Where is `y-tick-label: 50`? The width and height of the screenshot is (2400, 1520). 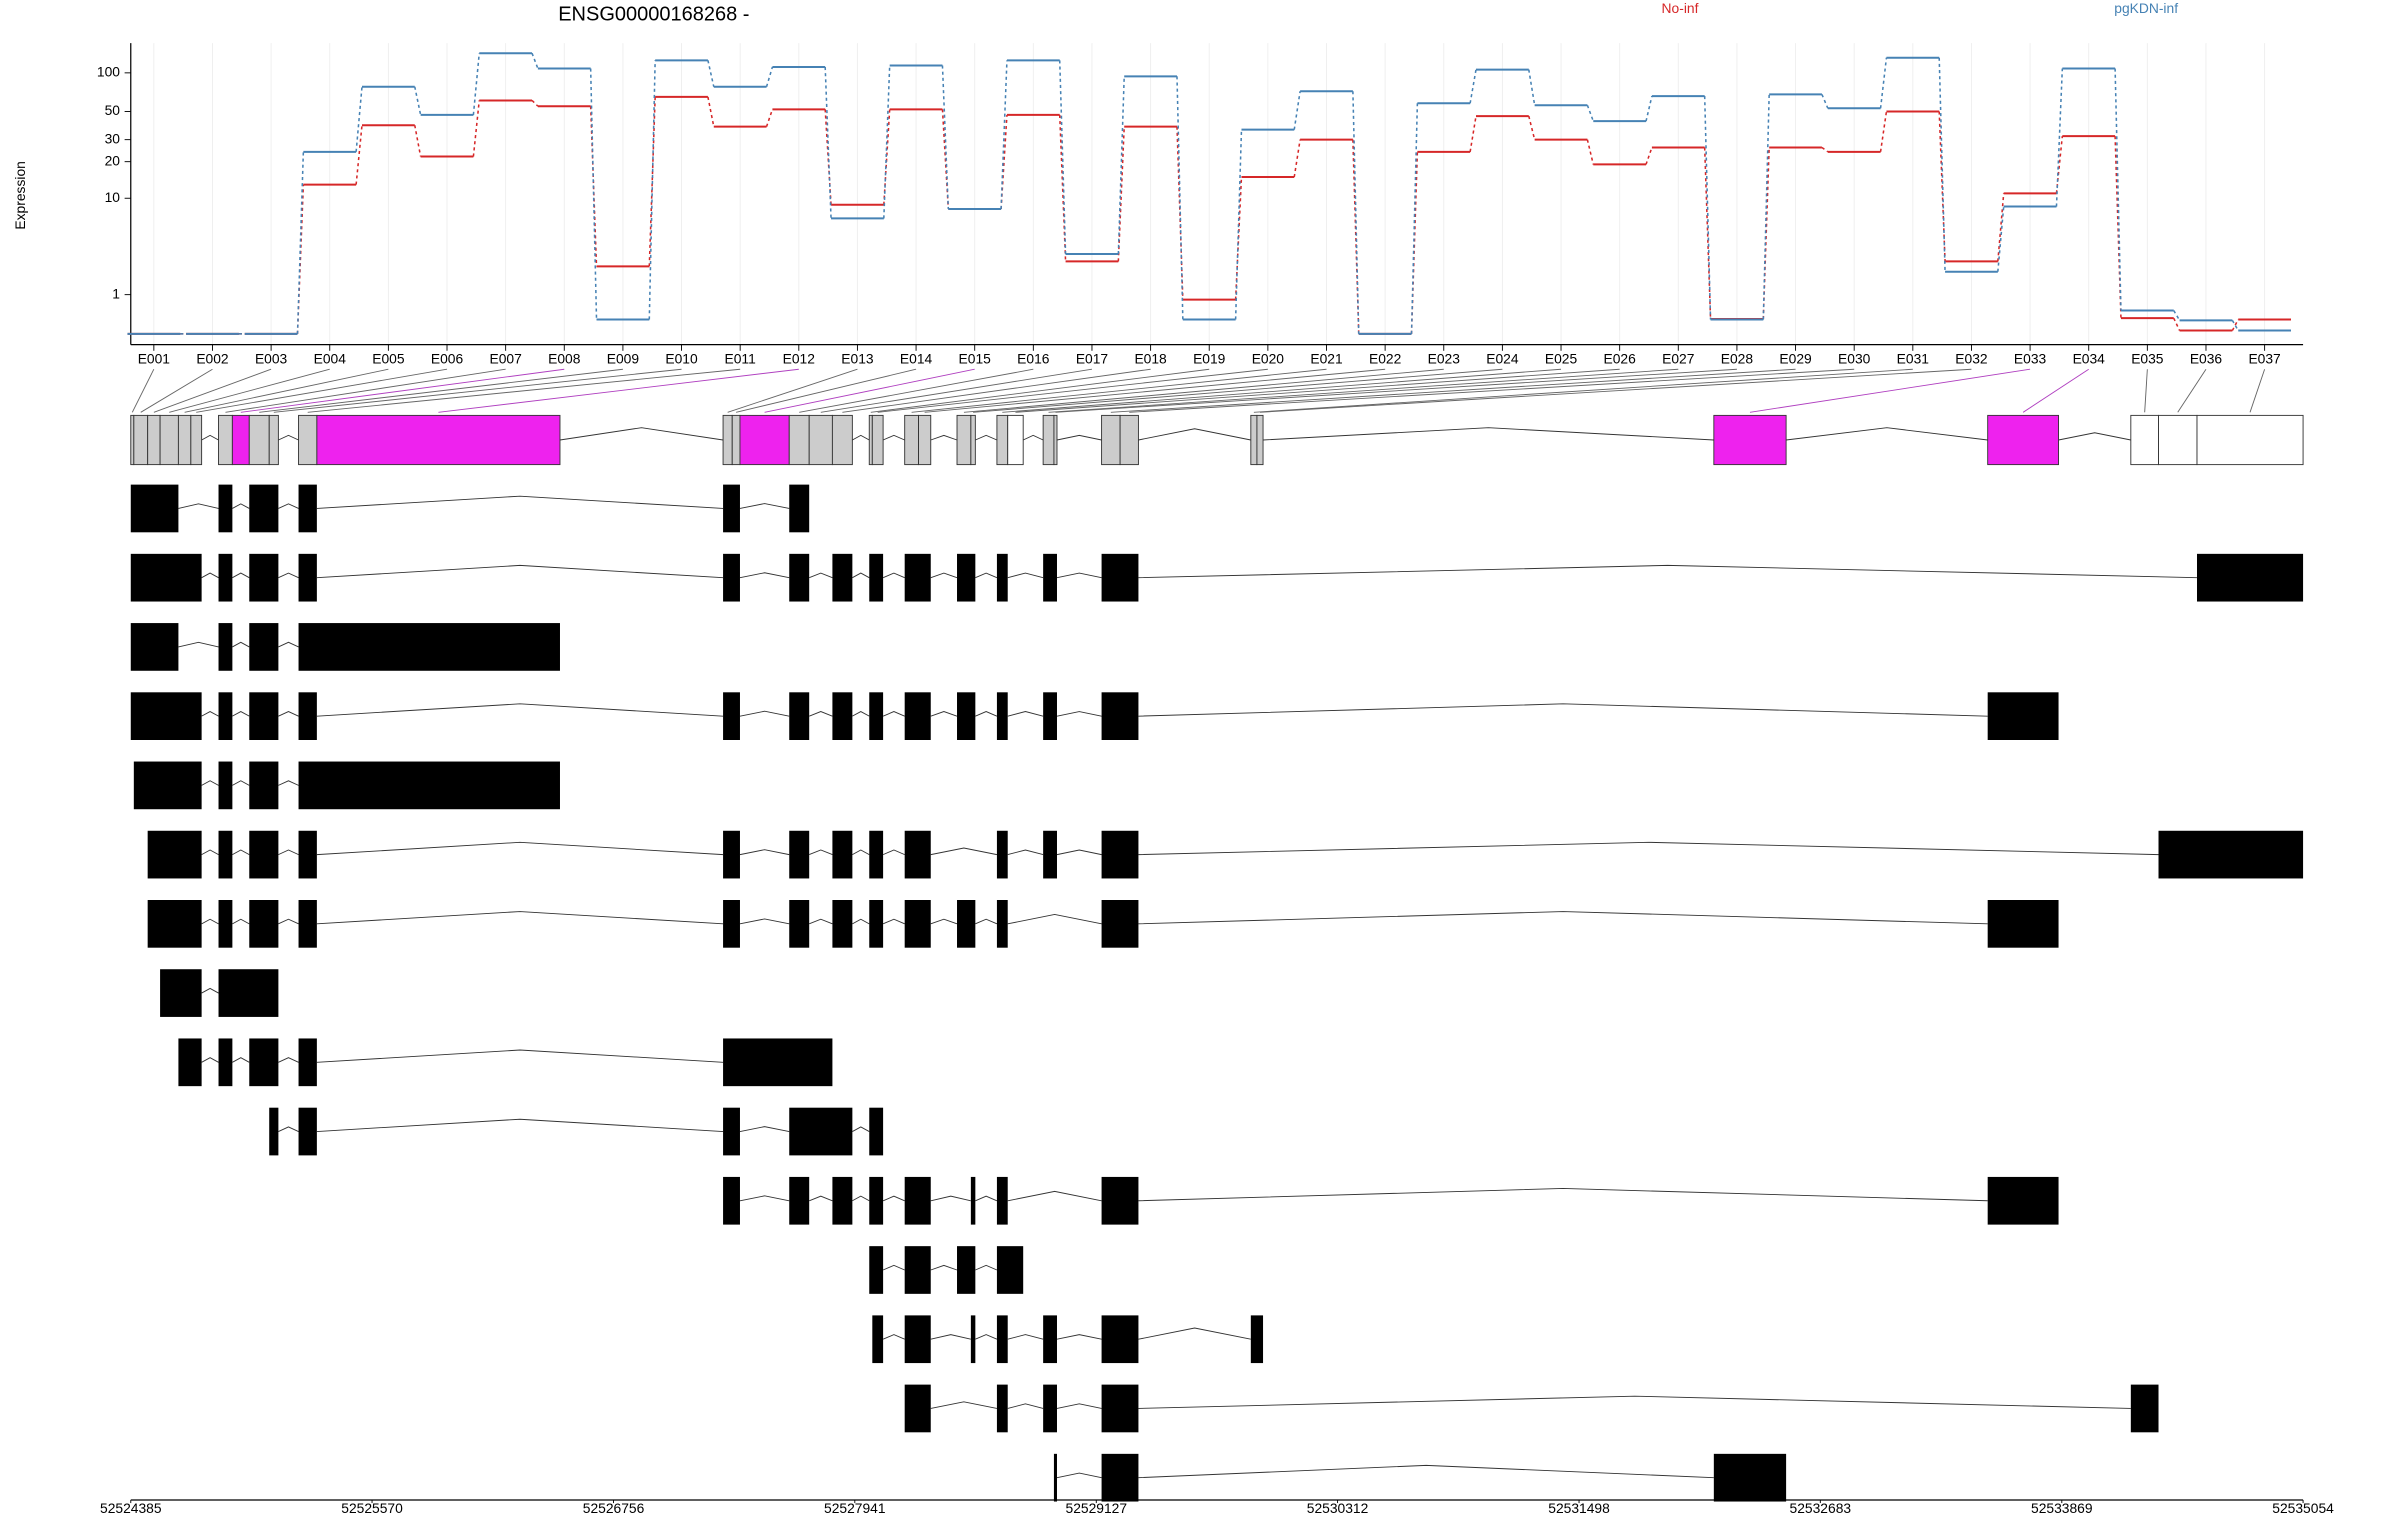
y-tick-label: 50 is located at coordinates (113, 110).